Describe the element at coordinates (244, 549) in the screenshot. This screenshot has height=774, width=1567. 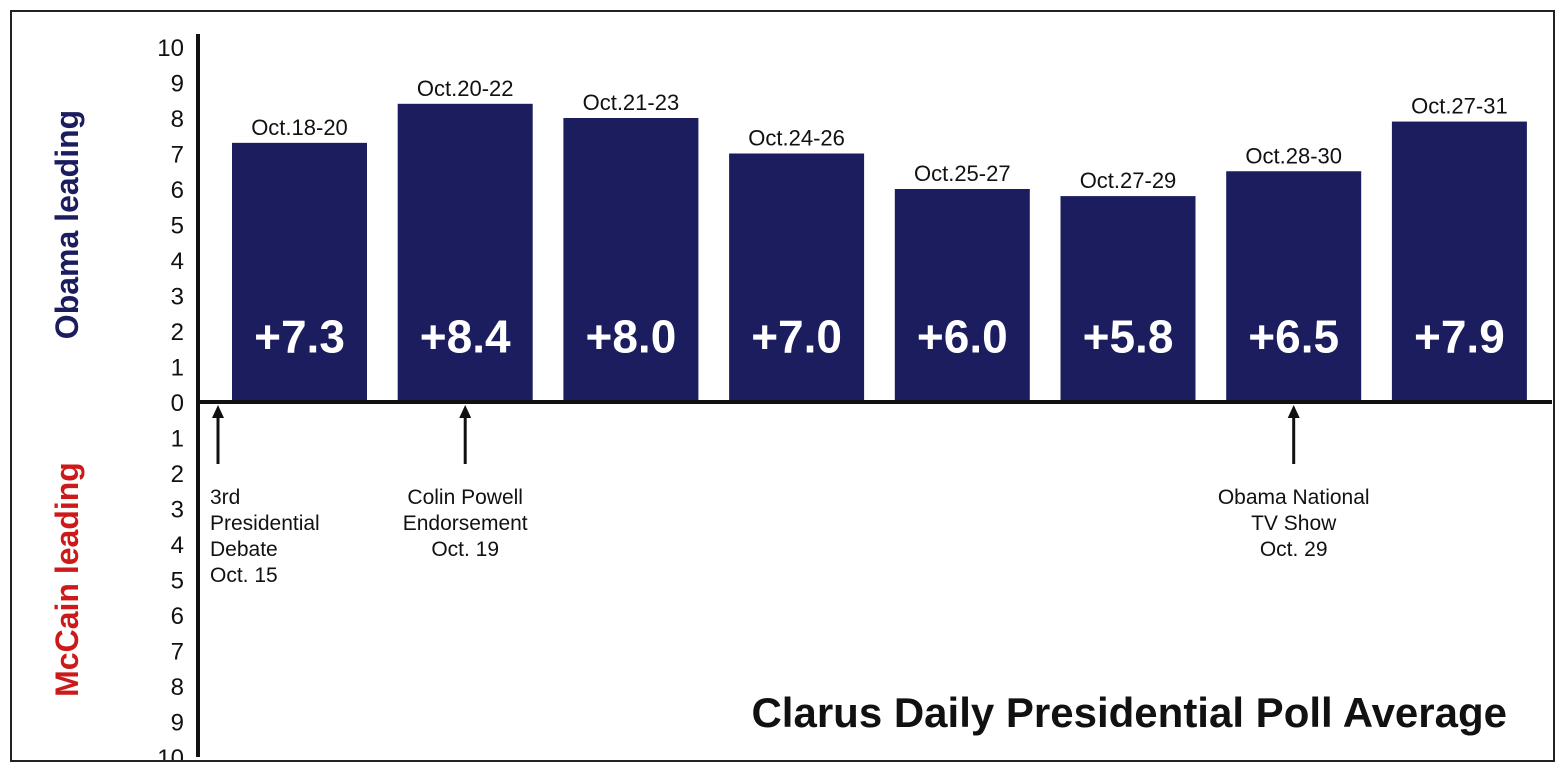
I see `annotation-text: Debate` at that location.